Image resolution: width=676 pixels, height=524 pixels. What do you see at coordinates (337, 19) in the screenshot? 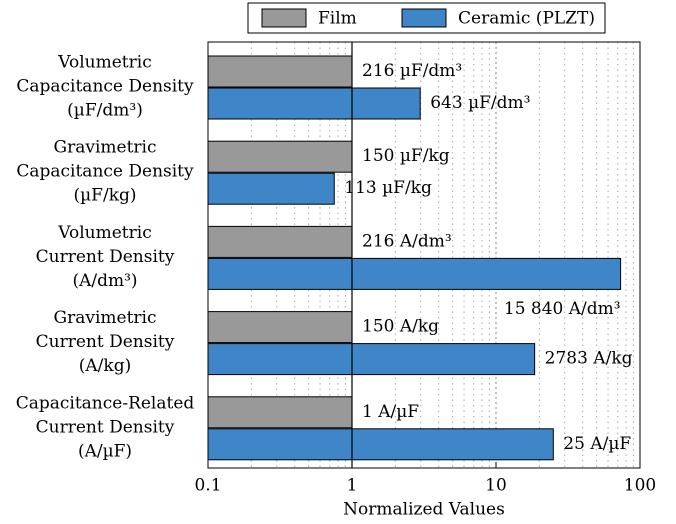
I see `legend-label: Film` at bounding box center [337, 19].